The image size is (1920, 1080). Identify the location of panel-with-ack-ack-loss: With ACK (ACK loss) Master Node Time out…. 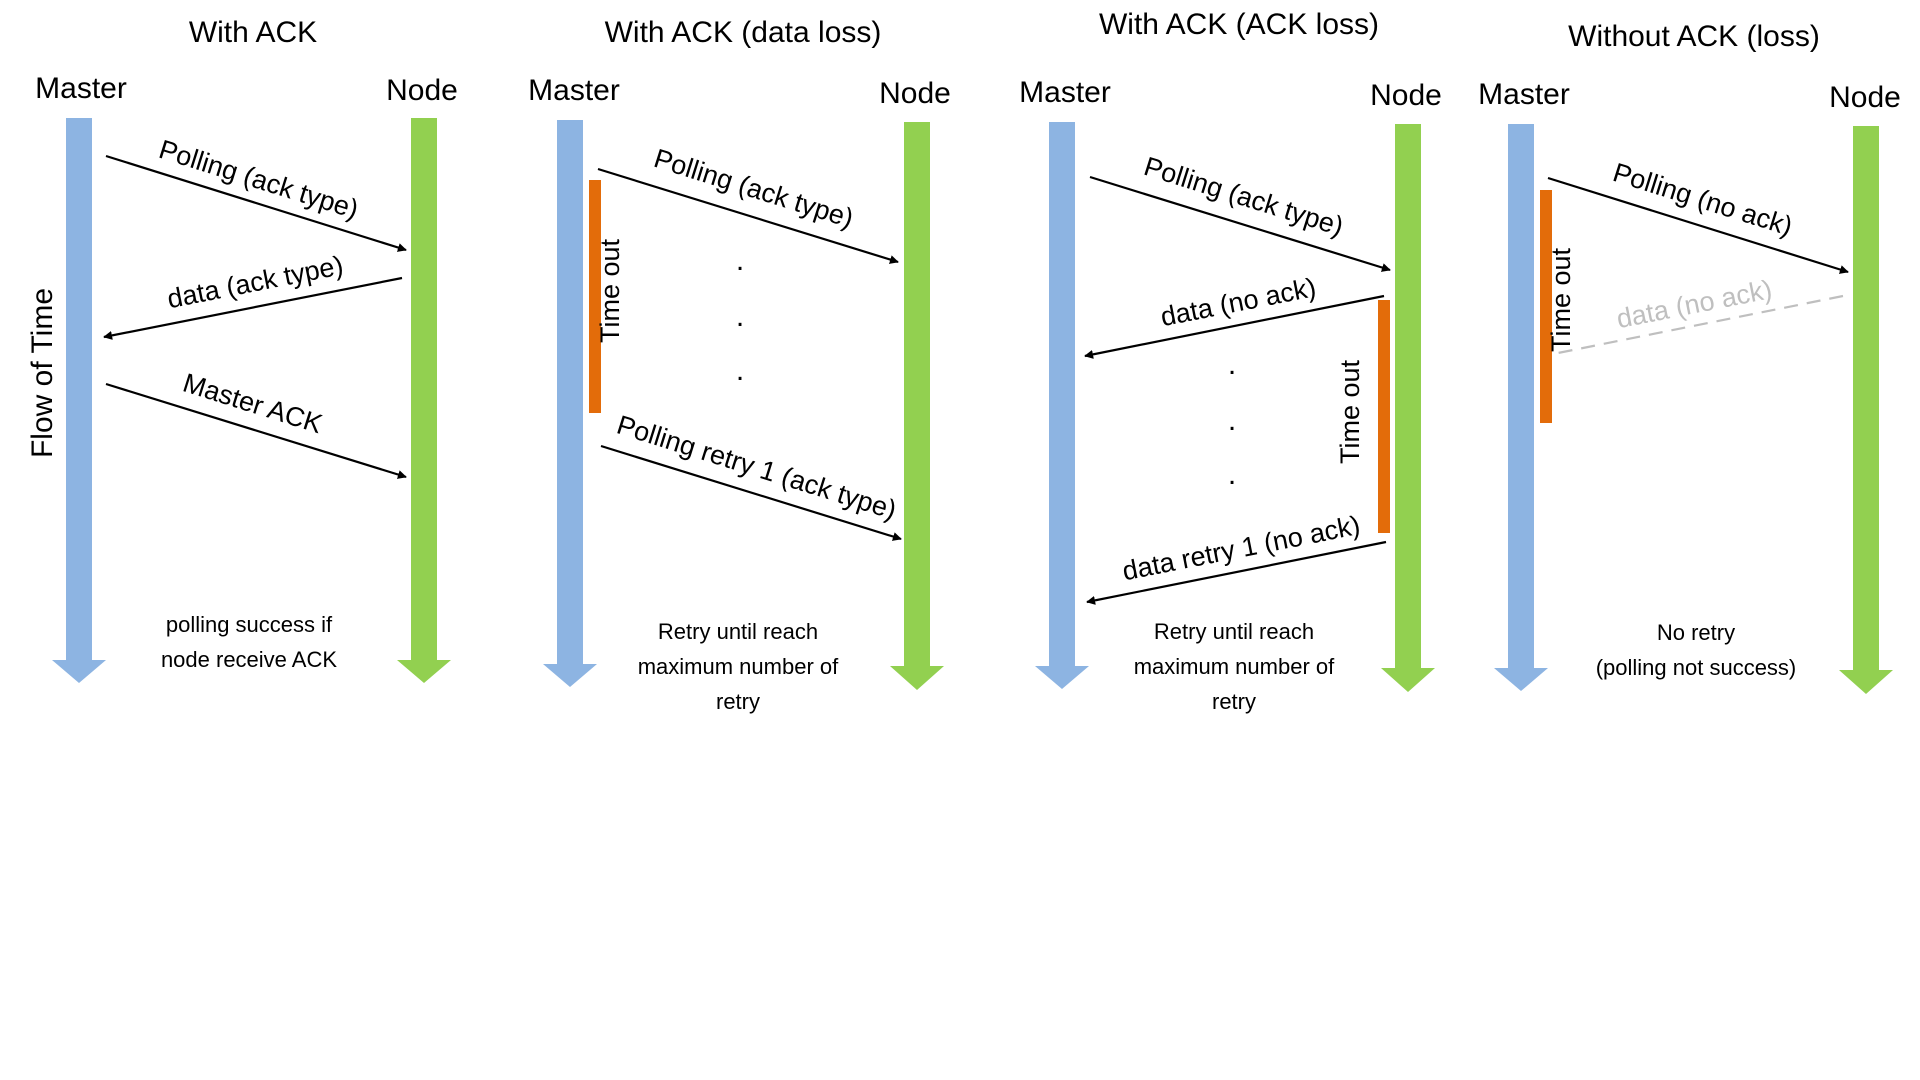
(1230, 361).